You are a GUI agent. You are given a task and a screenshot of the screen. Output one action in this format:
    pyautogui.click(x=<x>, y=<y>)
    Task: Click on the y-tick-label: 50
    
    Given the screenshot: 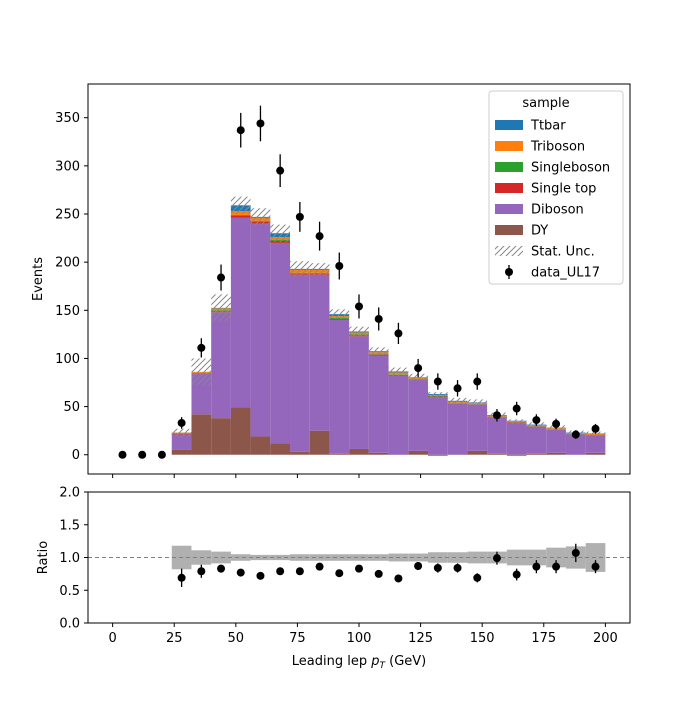 What is the action you would take?
    pyautogui.click(x=71, y=407)
    